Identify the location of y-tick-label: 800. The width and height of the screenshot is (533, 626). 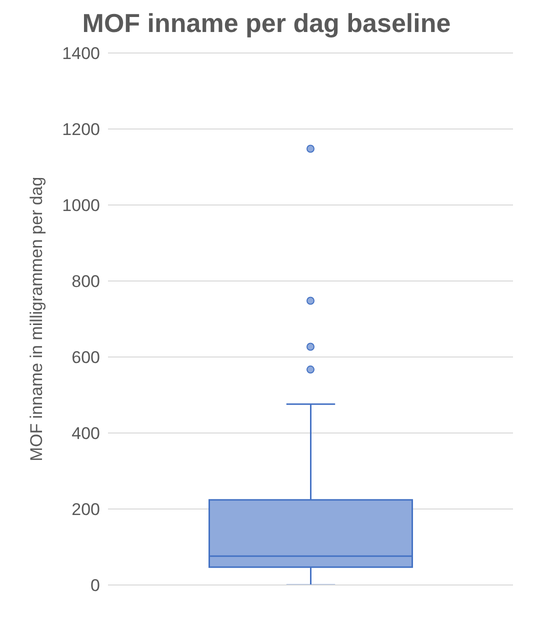
(86, 282).